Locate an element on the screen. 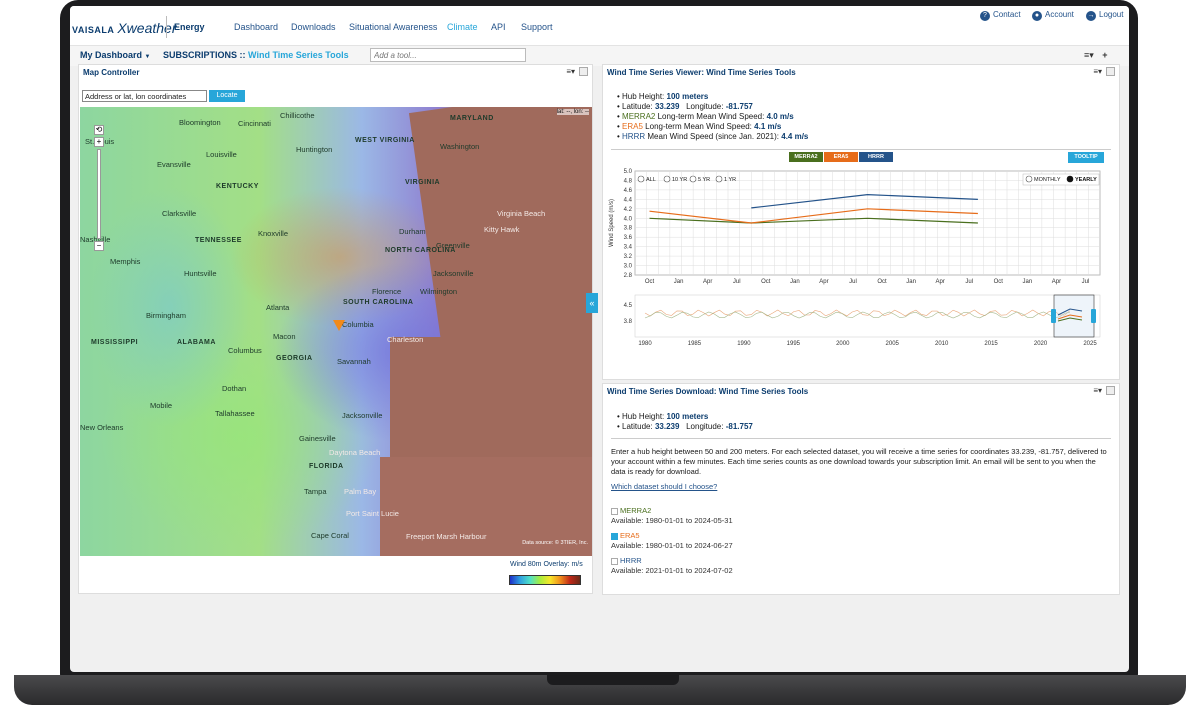 The height and width of the screenshot is (709, 1200). location-search-input is located at coordinates (144, 96).